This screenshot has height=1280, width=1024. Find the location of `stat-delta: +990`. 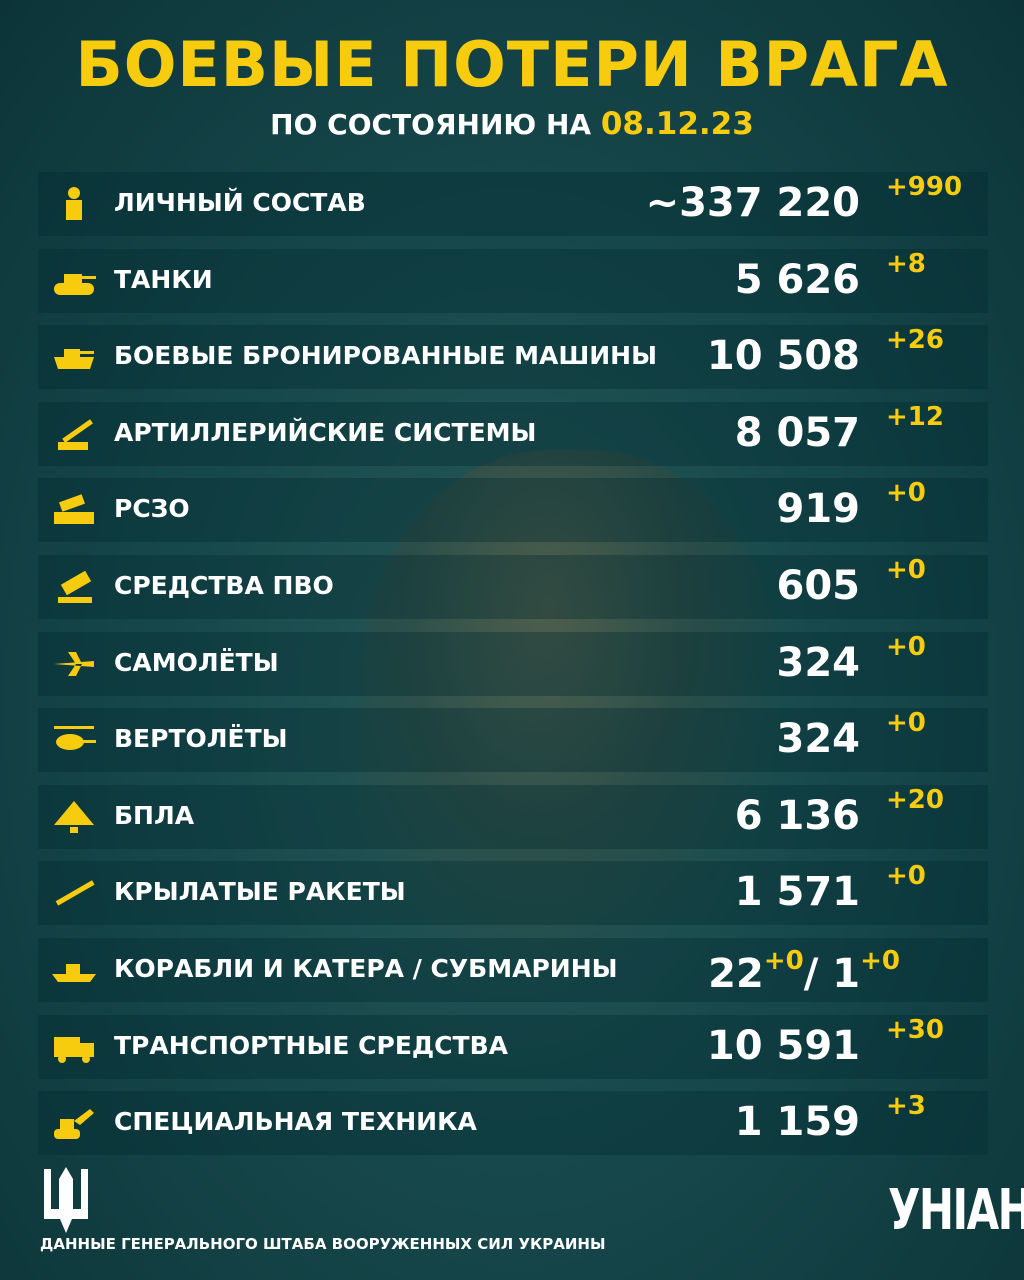

stat-delta: +990 is located at coordinates (924, 187).